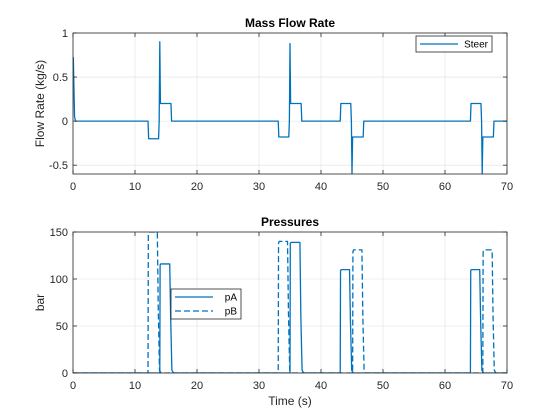 The image size is (560, 420). What do you see at coordinates (65, 34) in the screenshot?
I see `y-tick-label: 1` at bounding box center [65, 34].